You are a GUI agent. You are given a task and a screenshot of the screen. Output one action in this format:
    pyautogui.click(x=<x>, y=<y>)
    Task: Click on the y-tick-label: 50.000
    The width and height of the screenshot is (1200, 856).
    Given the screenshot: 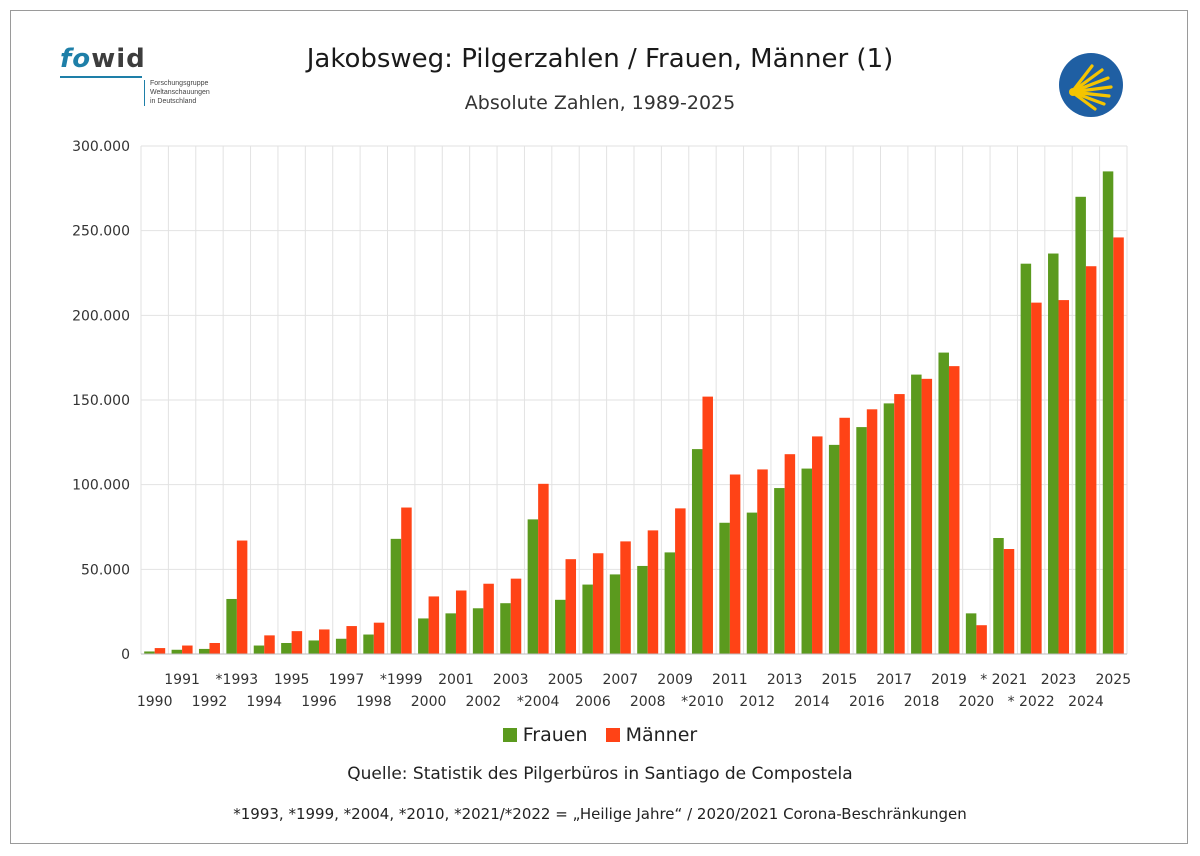 What is the action you would take?
    pyautogui.click(x=105, y=570)
    